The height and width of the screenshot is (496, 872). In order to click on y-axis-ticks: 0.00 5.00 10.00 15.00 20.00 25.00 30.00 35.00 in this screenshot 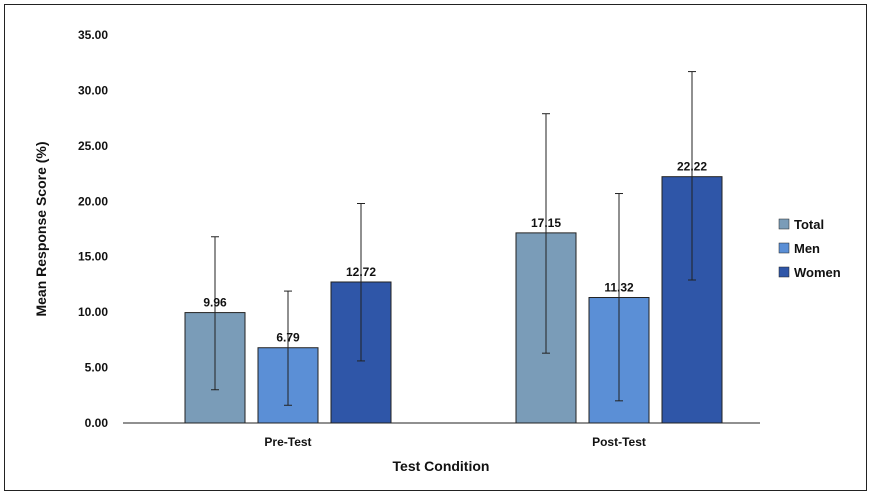, I will do `click(93, 229)`.